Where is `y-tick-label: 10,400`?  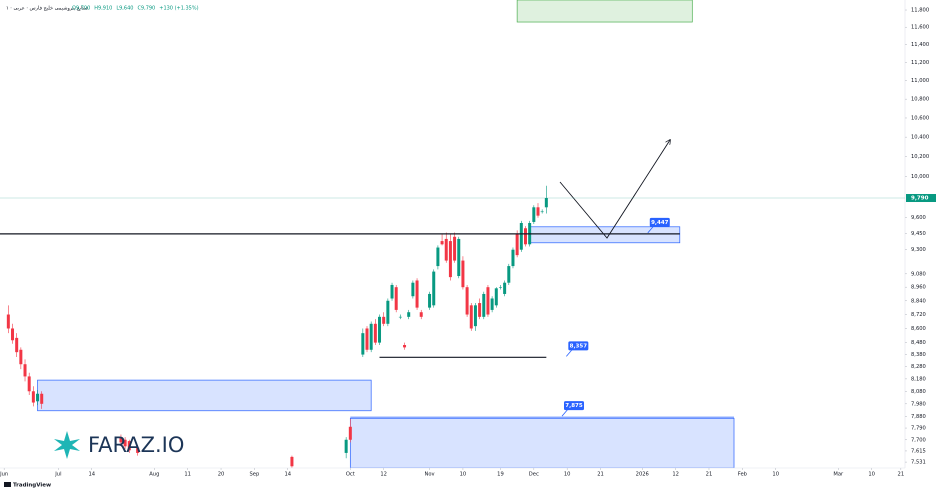 y-tick-label: 10,400 is located at coordinates (920, 138).